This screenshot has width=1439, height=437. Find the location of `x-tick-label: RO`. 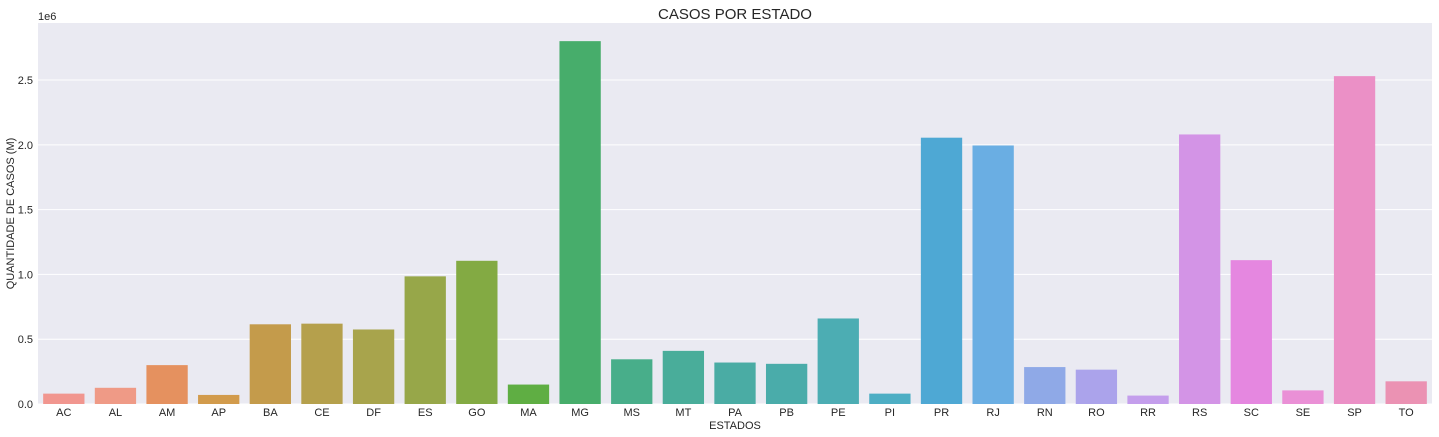

x-tick-label: RO is located at coordinates (1096, 413).